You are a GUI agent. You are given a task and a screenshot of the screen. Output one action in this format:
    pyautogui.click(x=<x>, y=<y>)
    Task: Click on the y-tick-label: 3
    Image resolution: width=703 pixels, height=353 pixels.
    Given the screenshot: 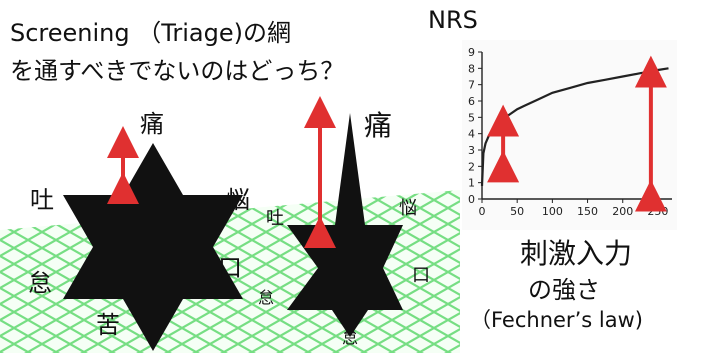 What is the action you would take?
    pyautogui.click(x=471, y=150)
    